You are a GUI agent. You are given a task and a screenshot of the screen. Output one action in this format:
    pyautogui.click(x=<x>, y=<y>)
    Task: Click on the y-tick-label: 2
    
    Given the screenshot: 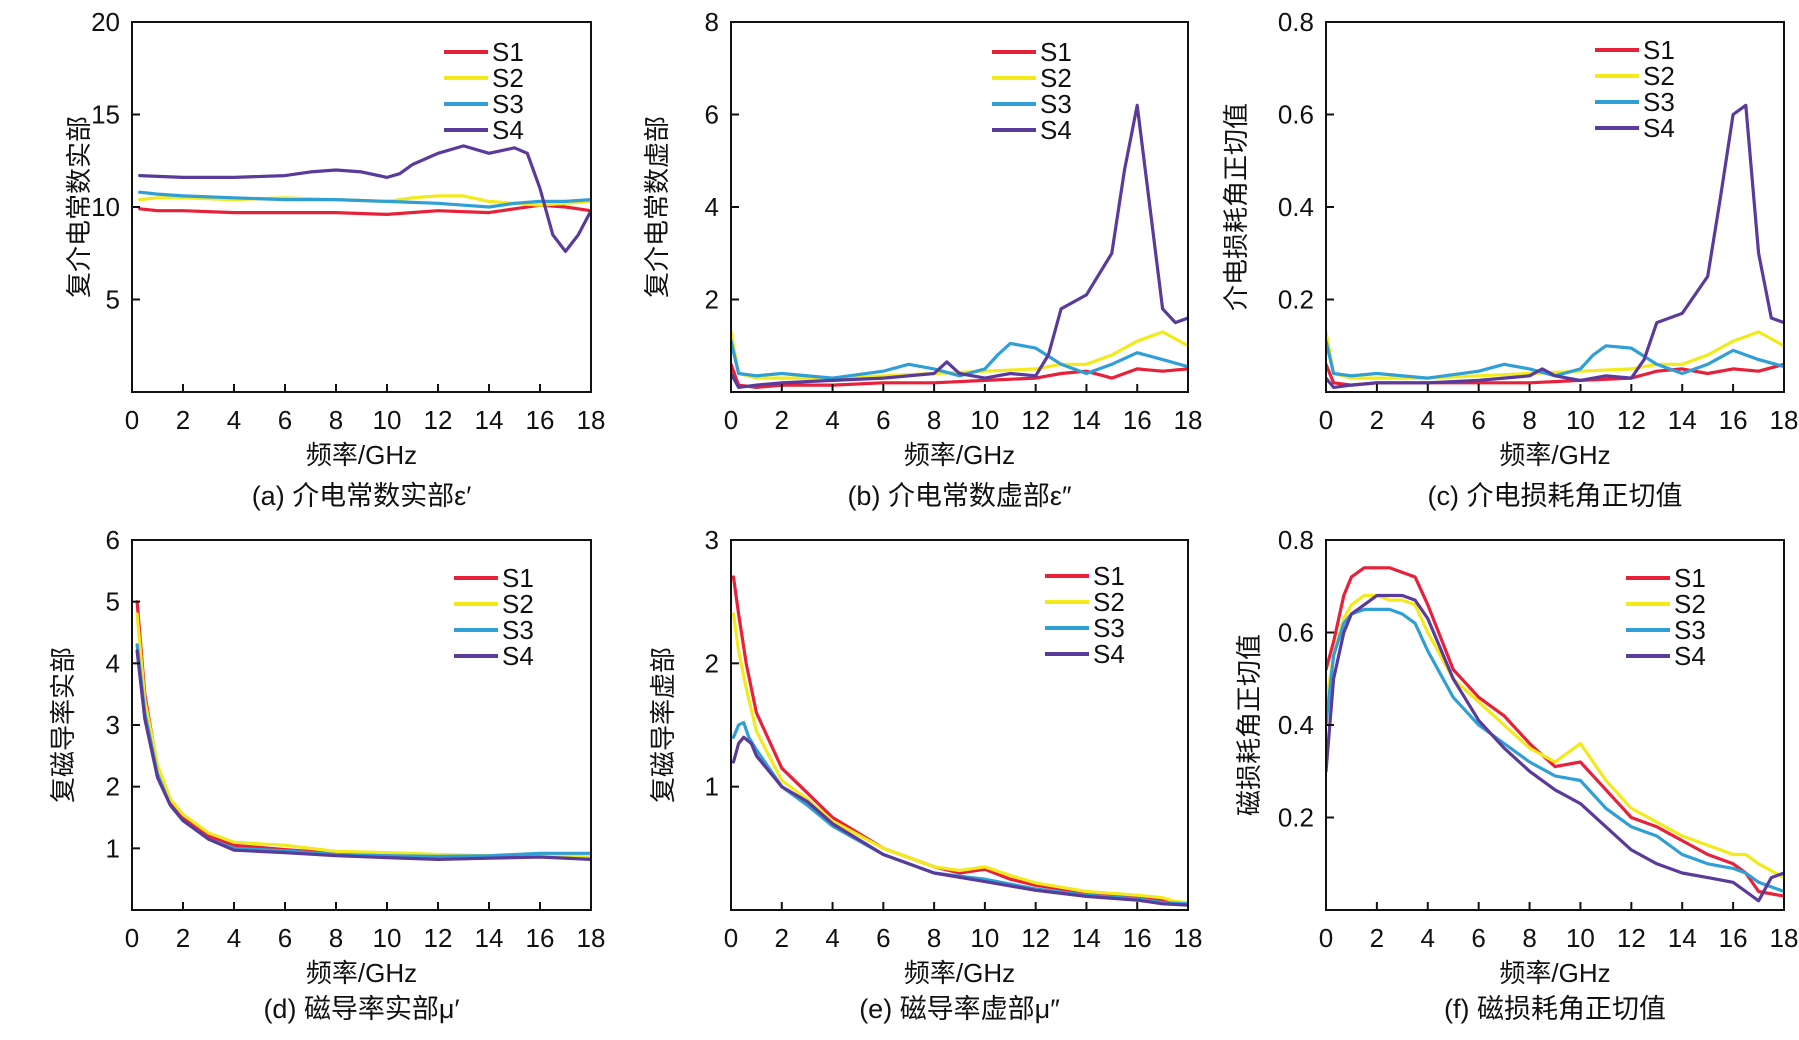 What is the action you would take?
    pyautogui.click(x=712, y=663)
    